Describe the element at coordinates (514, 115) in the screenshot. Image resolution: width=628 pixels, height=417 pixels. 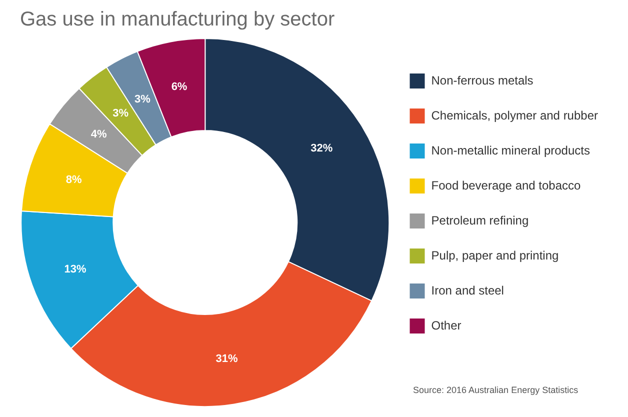
I see `legend-label: Chemicals, polymer and rubber` at that location.